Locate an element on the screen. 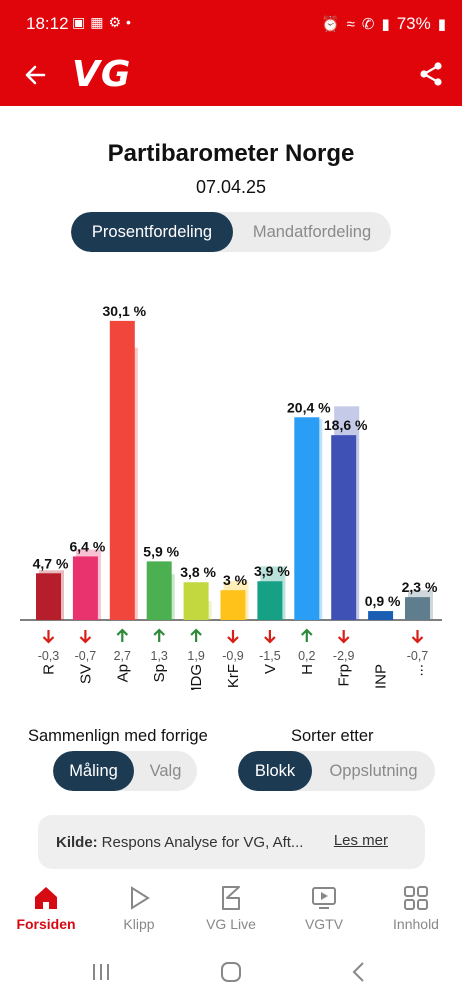 The width and height of the screenshot is (462, 1000). change-label: 2,7 is located at coordinates (122, 656).